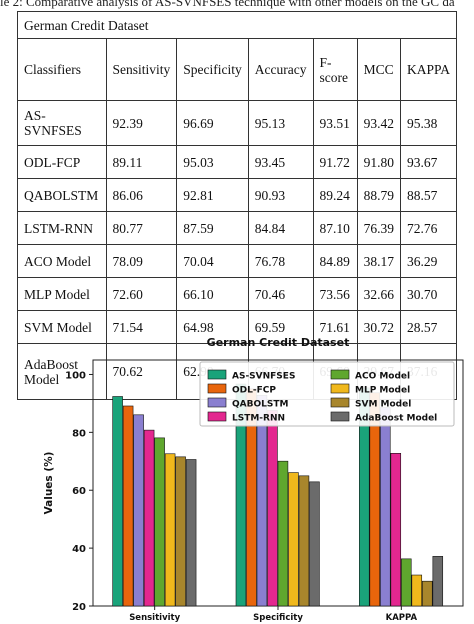 The image size is (474, 624). Describe the element at coordinates (79, 607) in the screenshot. I see `y-tick-label: 20` at that location.